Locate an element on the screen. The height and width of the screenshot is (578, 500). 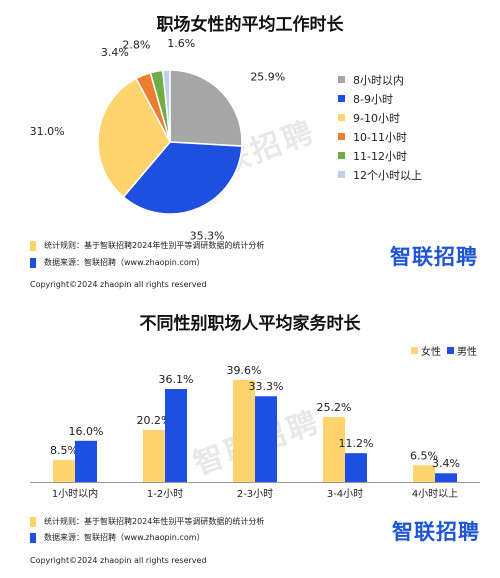
pie-legend-label: 8-9小时 is located at coordinates (373, 99).